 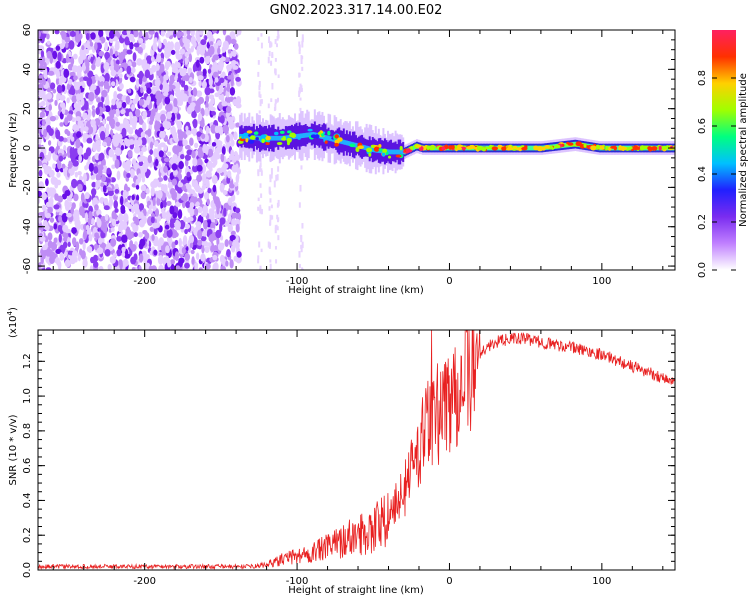 I want to click on spectrogram-y-tick-label: 20, so click(x=27, y=108).